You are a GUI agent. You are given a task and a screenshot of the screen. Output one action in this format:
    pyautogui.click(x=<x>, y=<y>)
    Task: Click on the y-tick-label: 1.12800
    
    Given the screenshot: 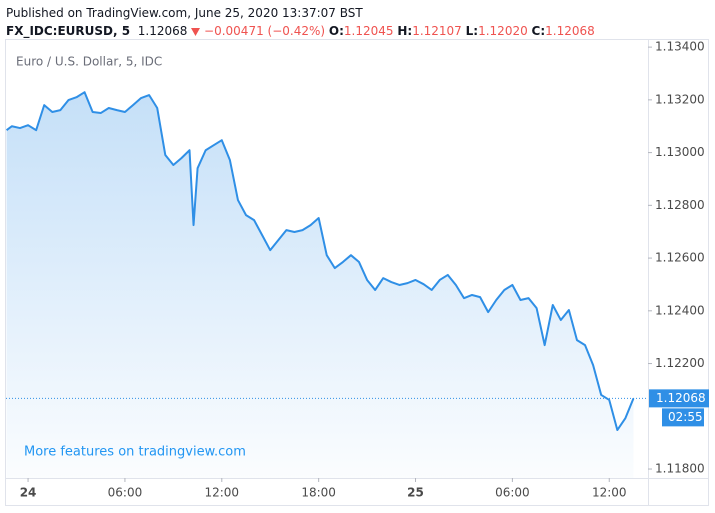 What is the action you would take?
    pyautogui.click(x=680, y=205)
    